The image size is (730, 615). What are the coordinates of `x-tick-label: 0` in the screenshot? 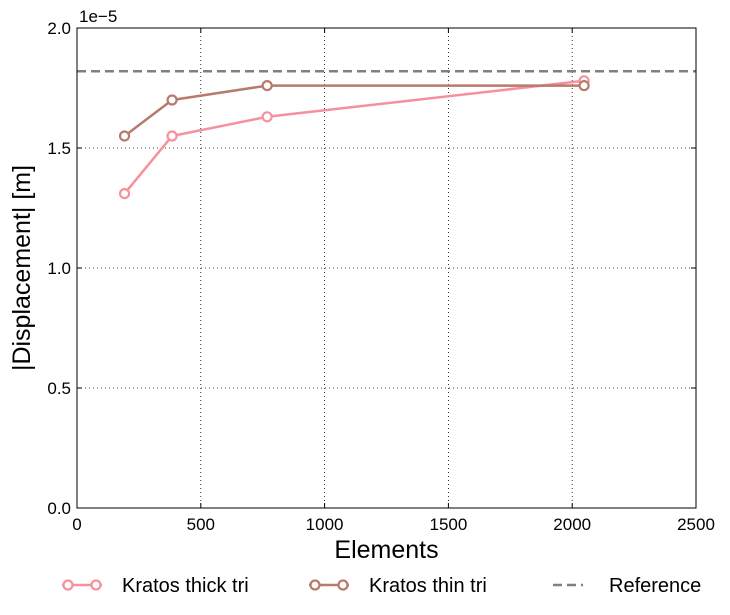 It's located at (76, 524).